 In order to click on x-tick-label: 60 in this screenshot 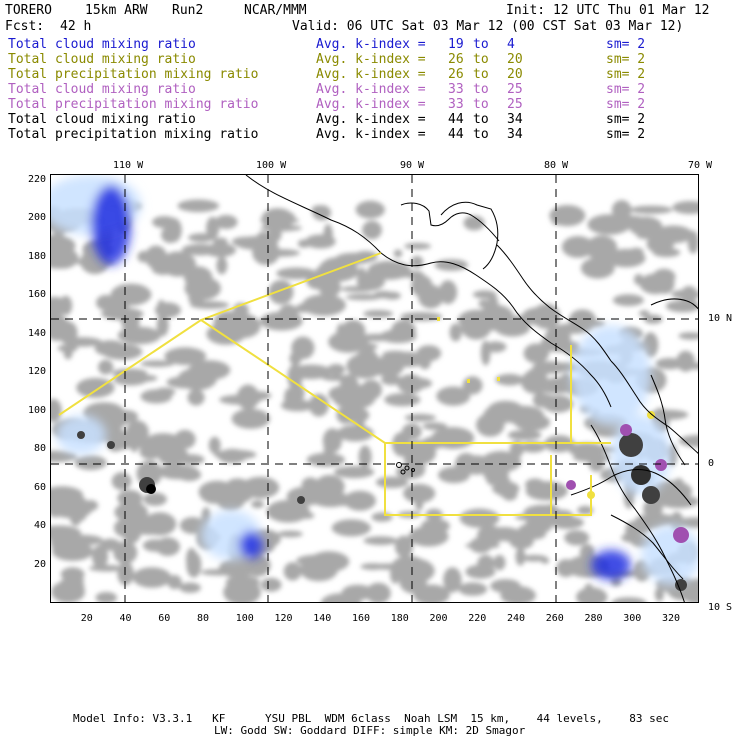, I will do `click(164, 618)`.